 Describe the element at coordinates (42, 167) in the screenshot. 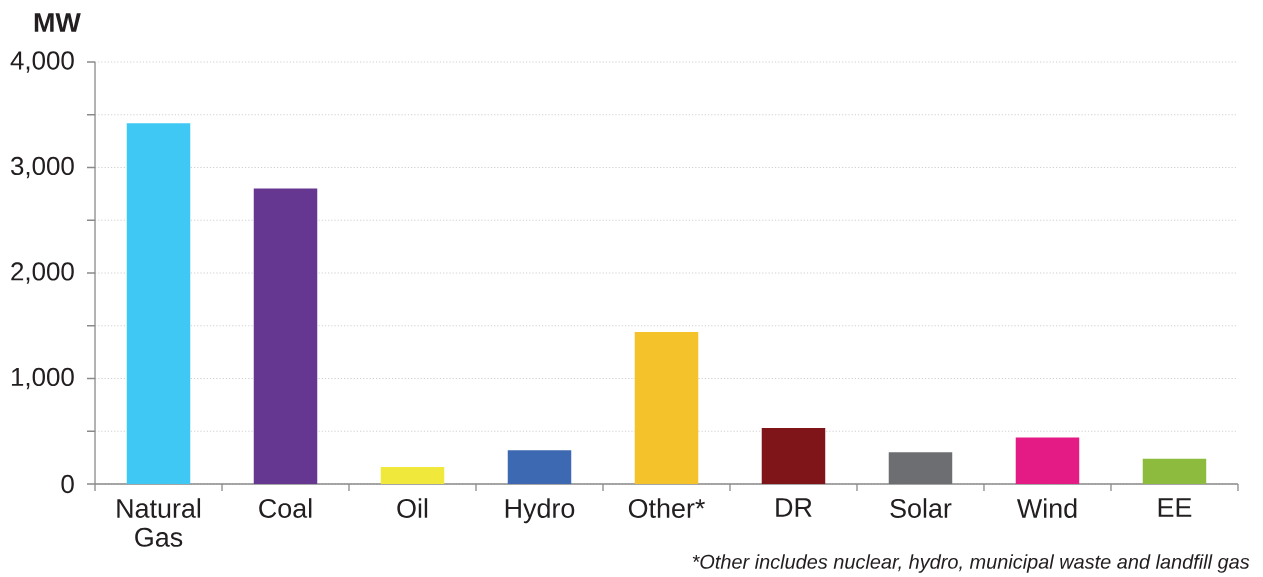

I see `y-tick-label: 3,000` at that location.